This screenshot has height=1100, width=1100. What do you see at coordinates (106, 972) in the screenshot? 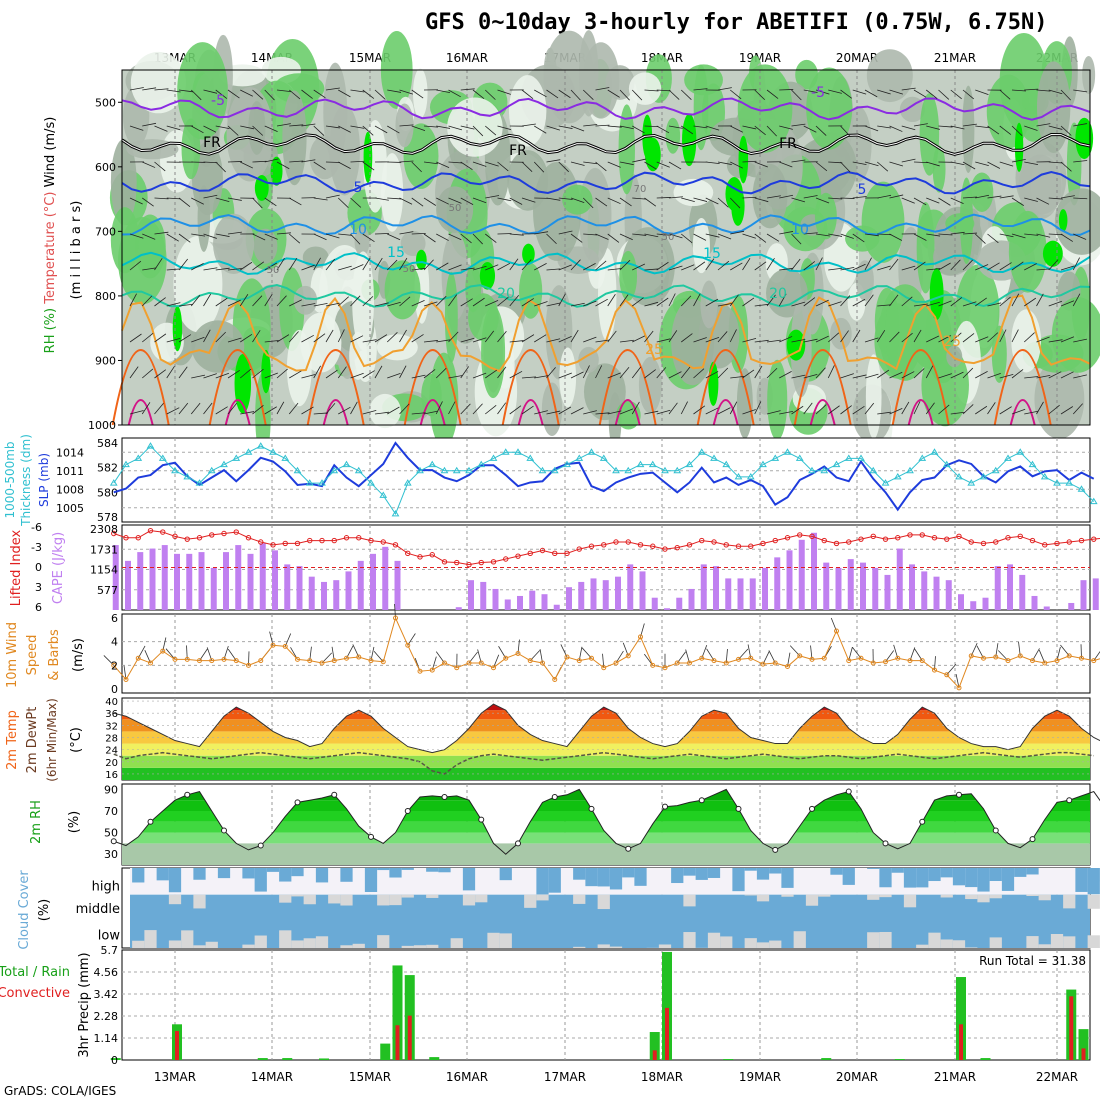
I see `y-tick-label: 4.56` at bounding box center [106, 972].